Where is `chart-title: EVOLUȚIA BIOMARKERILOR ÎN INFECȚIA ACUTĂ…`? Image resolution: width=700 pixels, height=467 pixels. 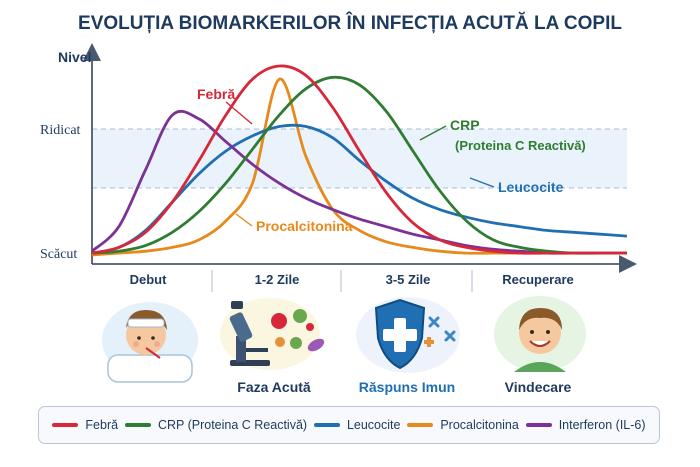 chart-title: EVOLUȚIA BIOMARKERILOR ÎN INFECȚIA ACUTĂ… is located at coordinates (350, 23).